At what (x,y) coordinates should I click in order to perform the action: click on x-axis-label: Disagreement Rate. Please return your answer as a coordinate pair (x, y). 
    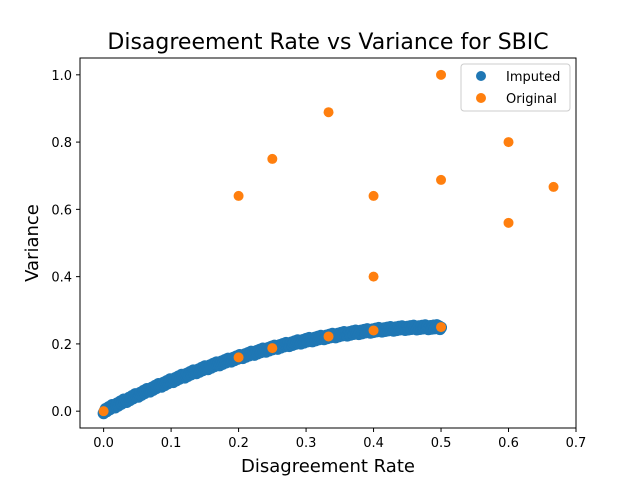
    Looking at the image, I should click on (328, 466).